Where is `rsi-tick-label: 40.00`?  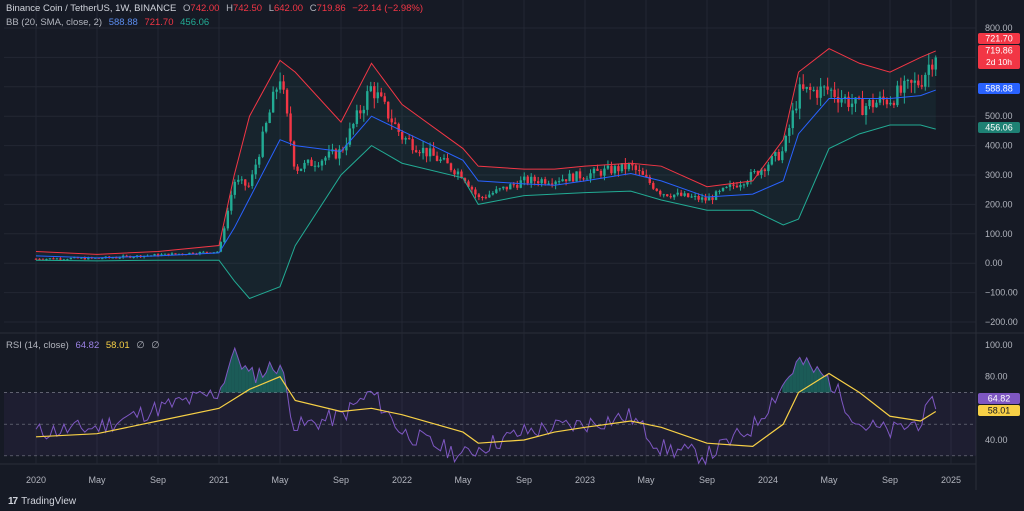
rsi-tick-label: 40.00 is located at coordinates (996, 440).